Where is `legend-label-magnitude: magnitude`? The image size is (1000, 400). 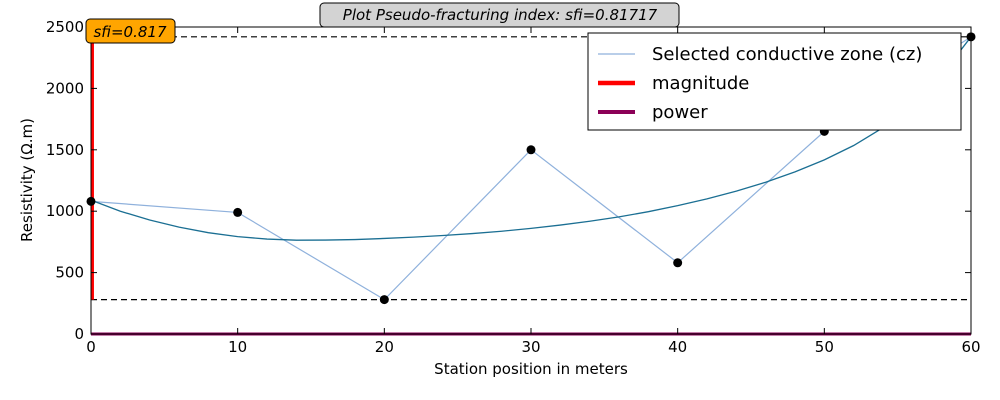 legend-label-magnitude: magnitude is located at coordinates (700, 83).